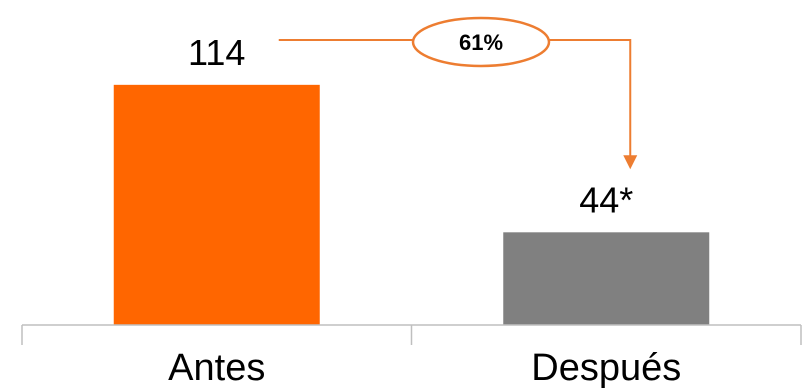  Describe the element at coordinates (606, 368) in the screenshot. I see `category-label-despues: Después` at that location.